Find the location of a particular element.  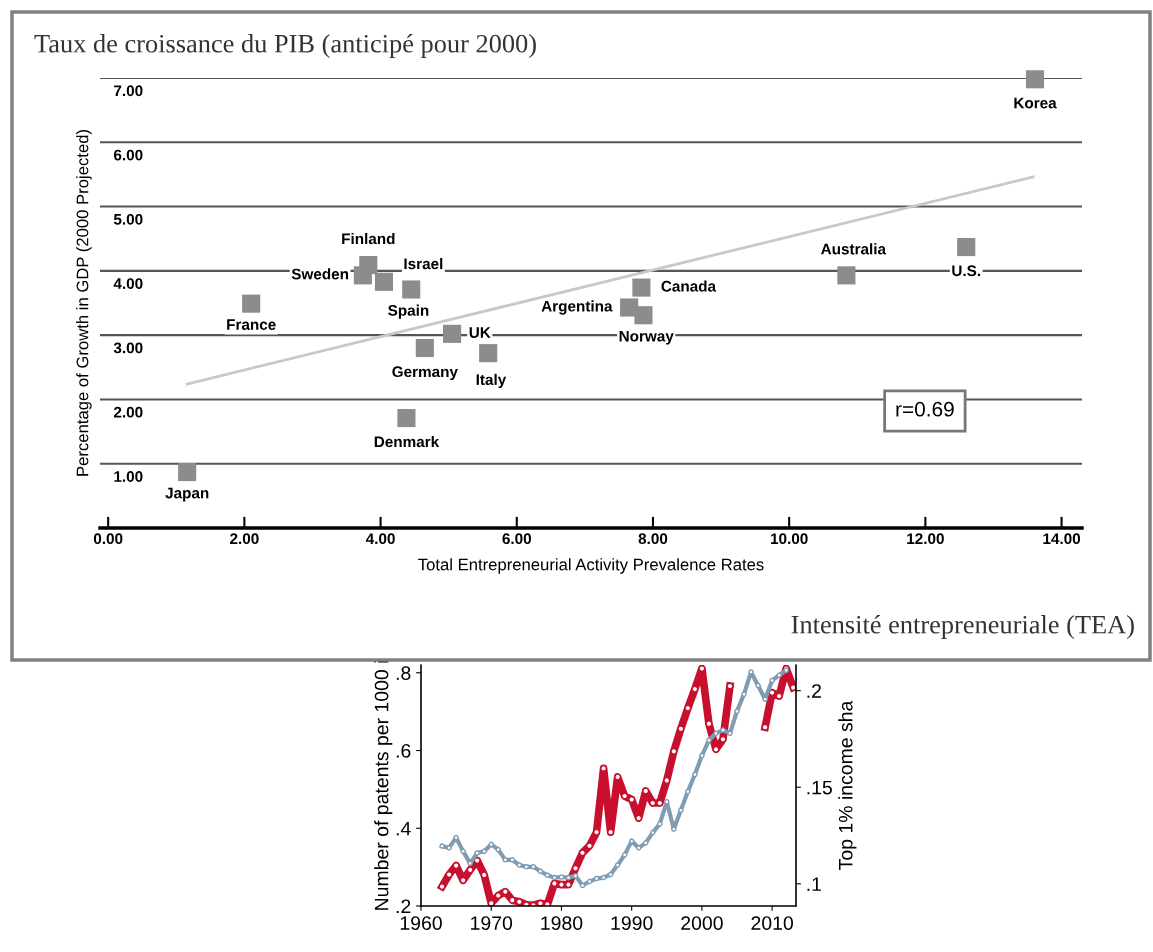

y-tick-label: .8 is located at coordinates (403, 673).